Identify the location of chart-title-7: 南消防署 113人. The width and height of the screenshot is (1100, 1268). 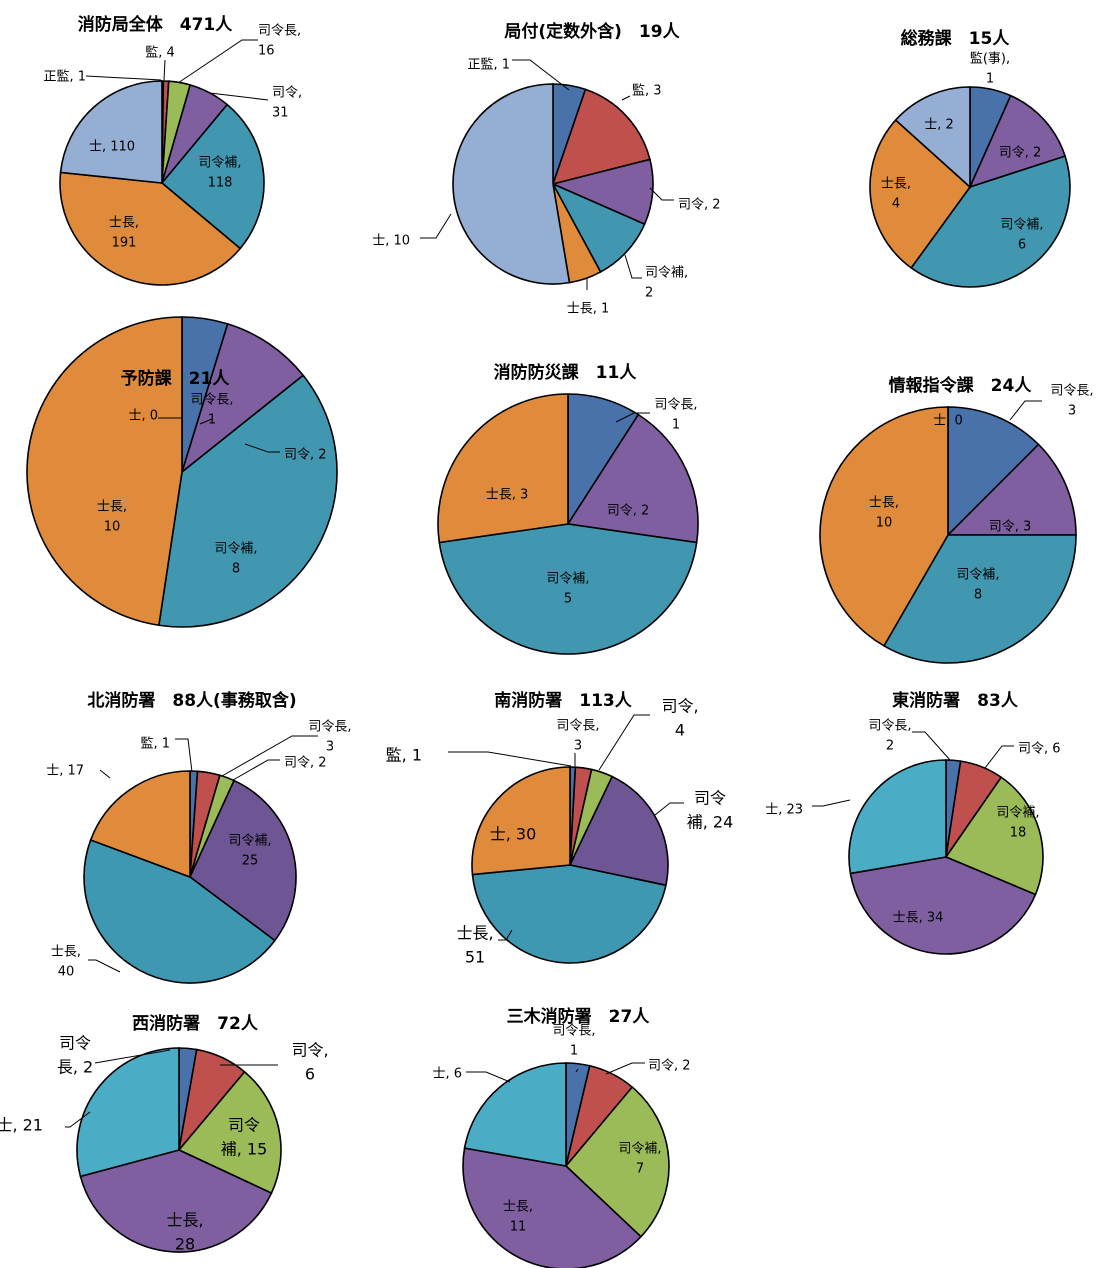
(563, 700).